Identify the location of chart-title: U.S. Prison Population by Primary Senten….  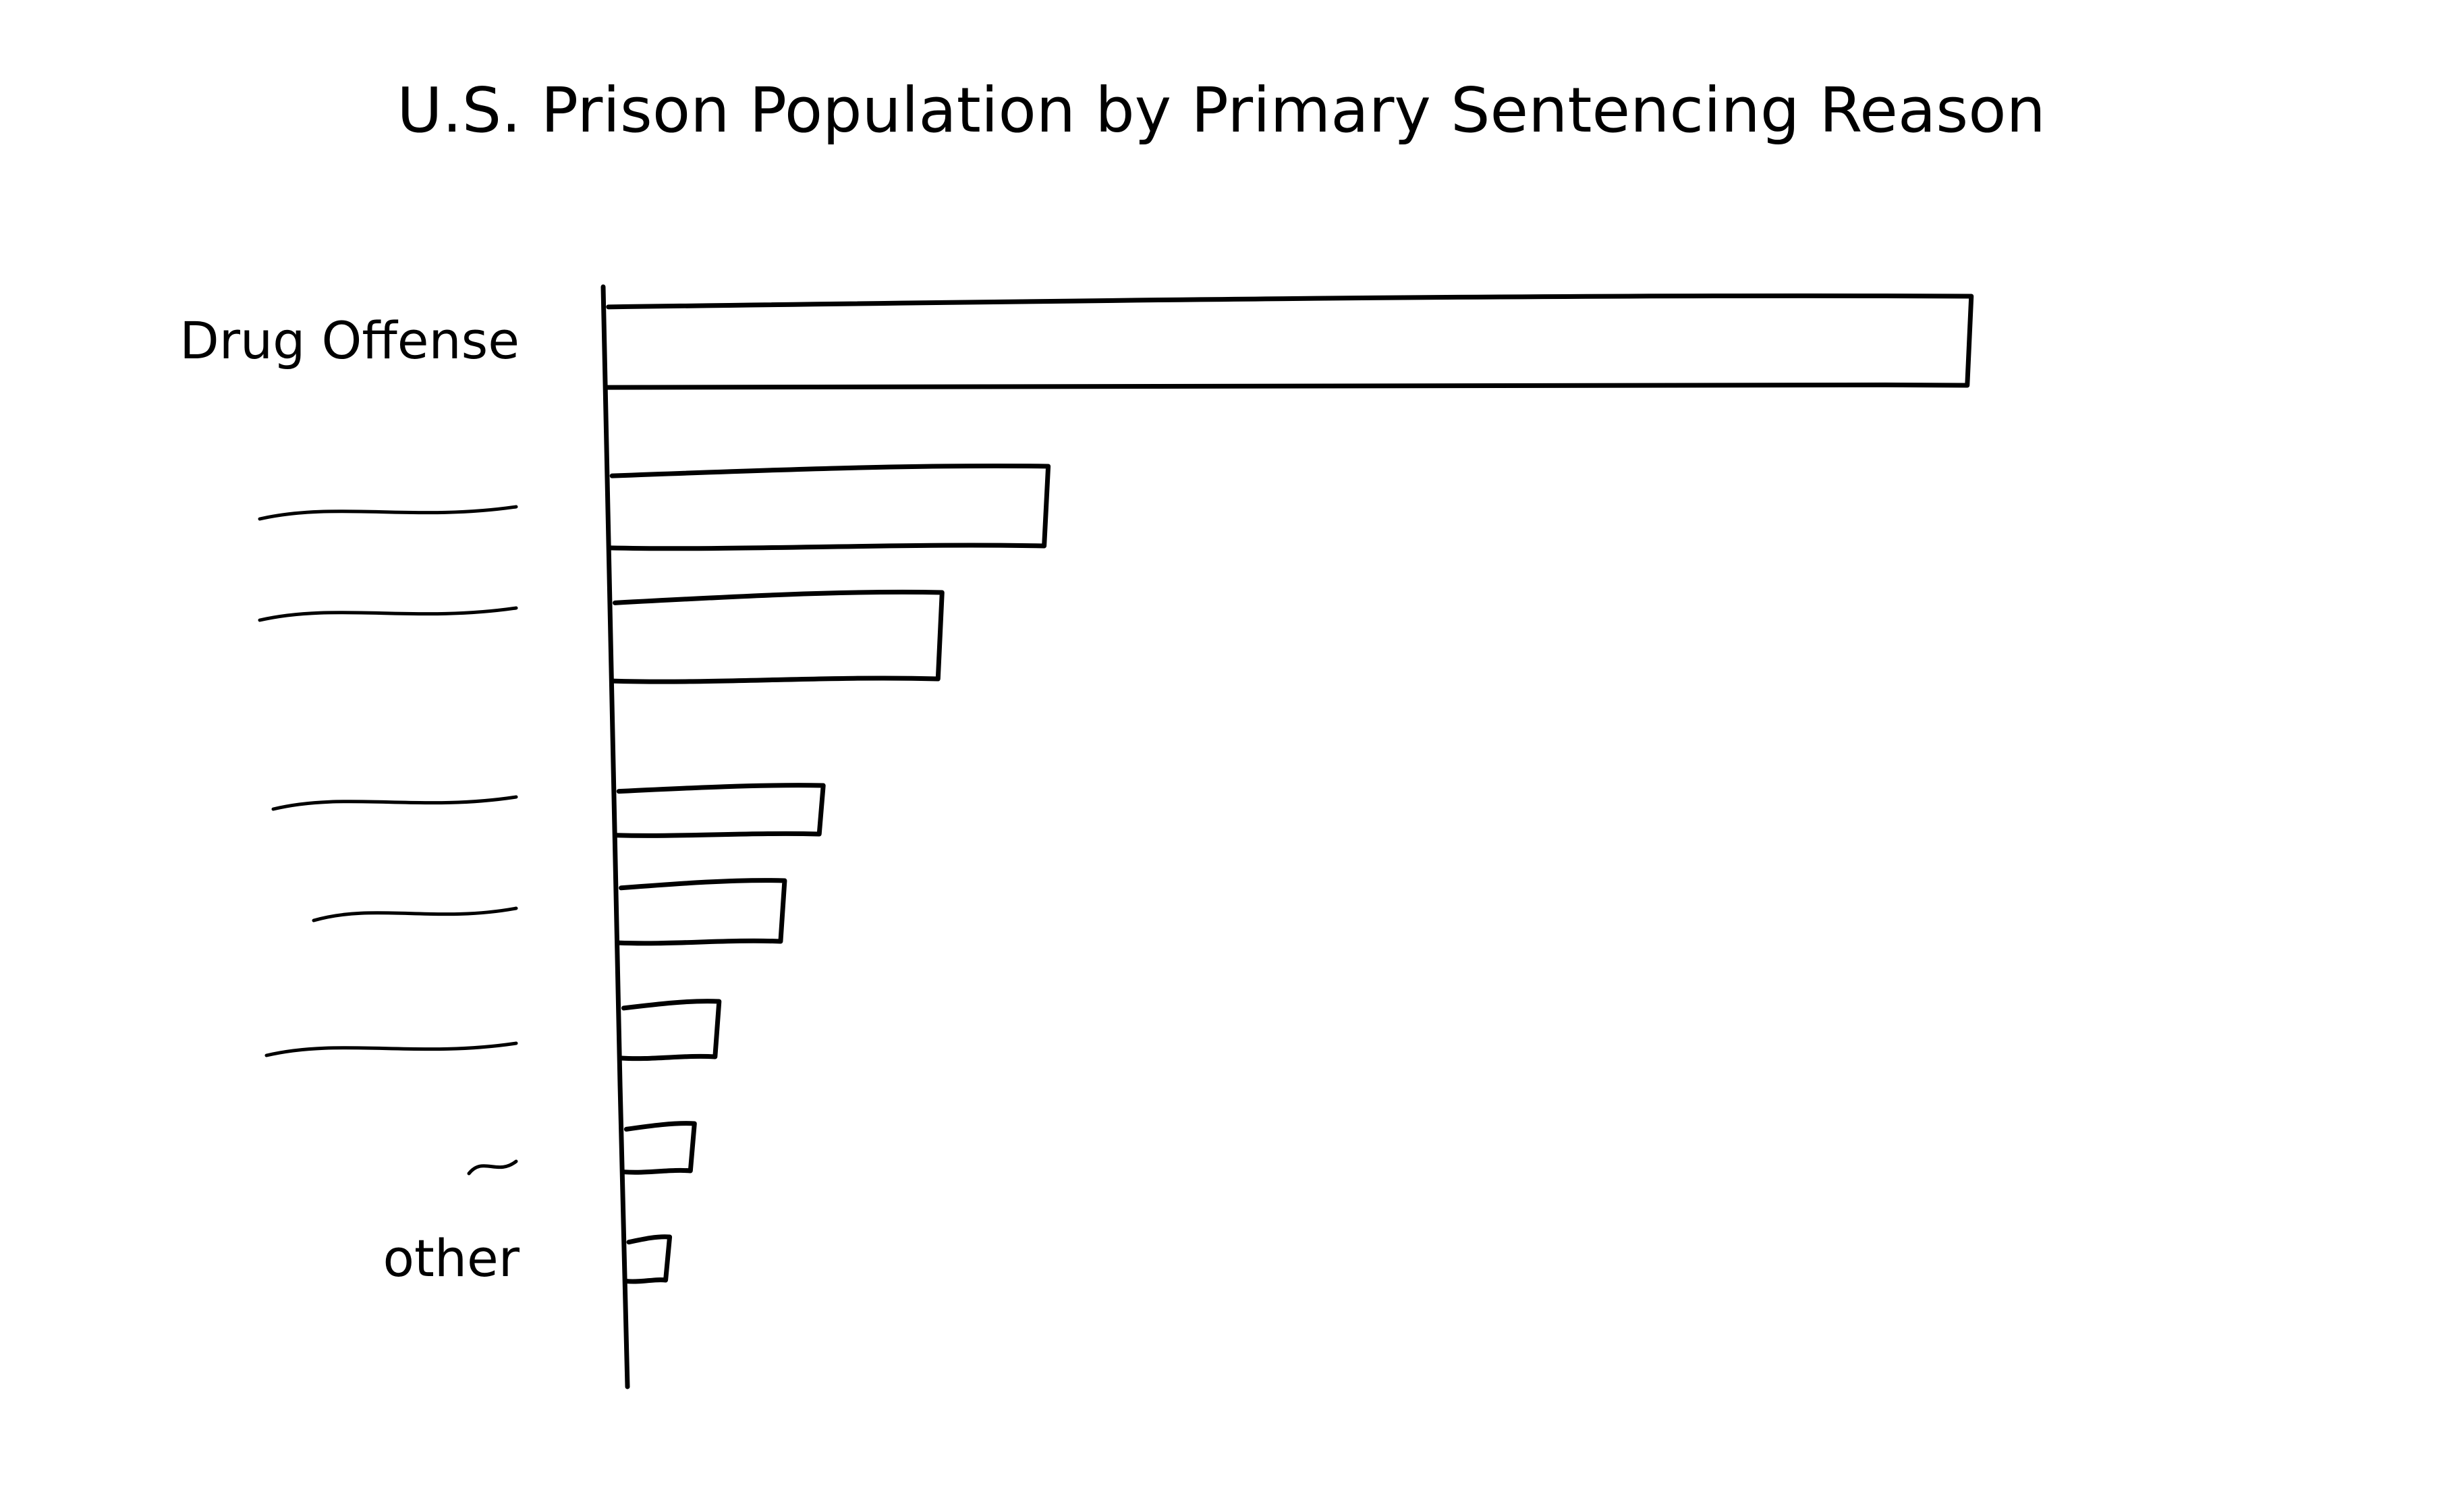
(1221, 110).